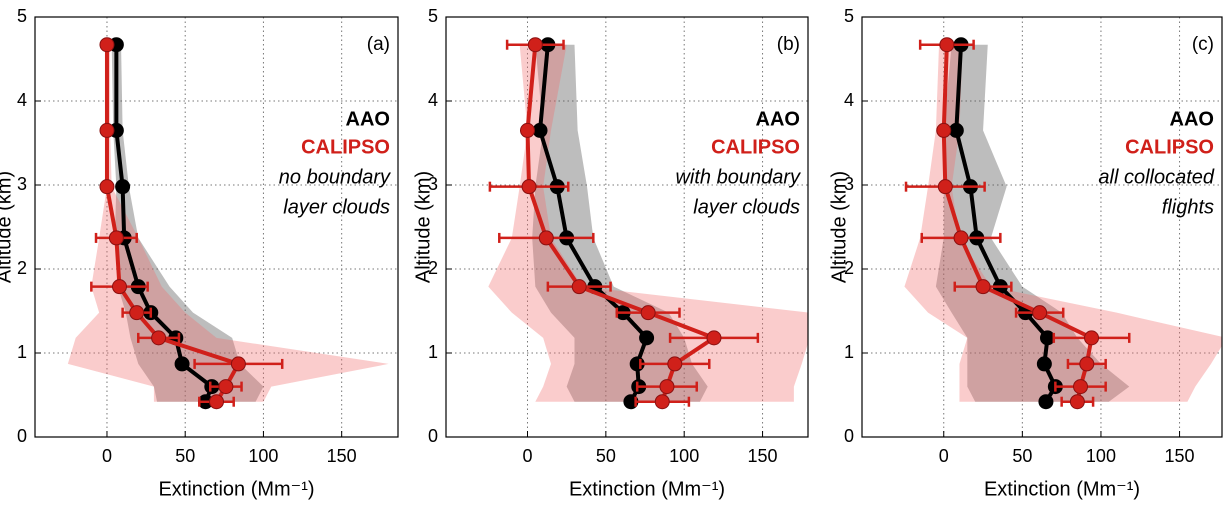 This screenshot has width=1225, height=514. What do you see at coordinates (1188, 207) in the screenshot?
I see `annotation: flights` at bounding box center [1188, 207].